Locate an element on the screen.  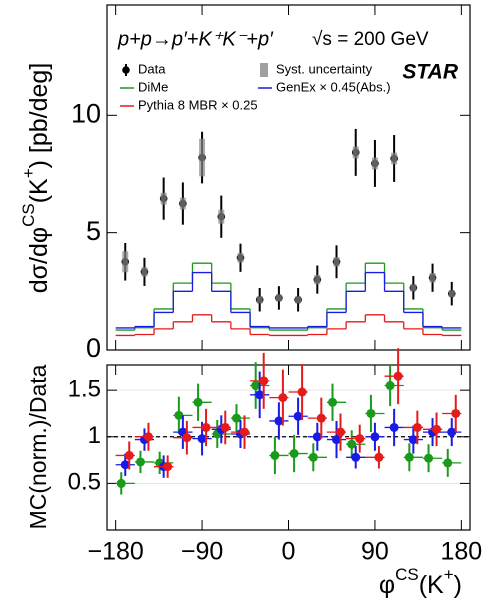
x-title-part: ) is located at coordinates (458, 585).